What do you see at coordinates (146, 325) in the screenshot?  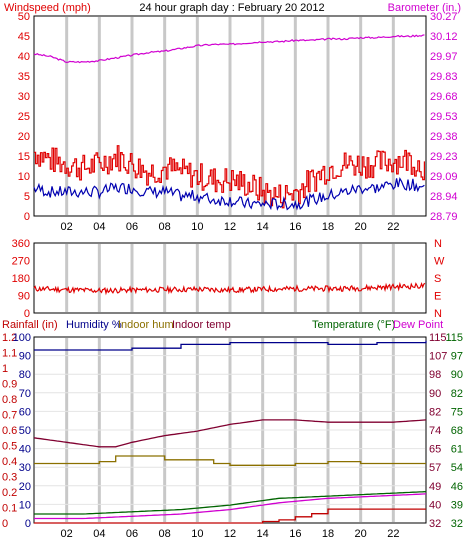 I see `indoor-hum-axis-label: Indoor hum` at bounding box center [146, 325].